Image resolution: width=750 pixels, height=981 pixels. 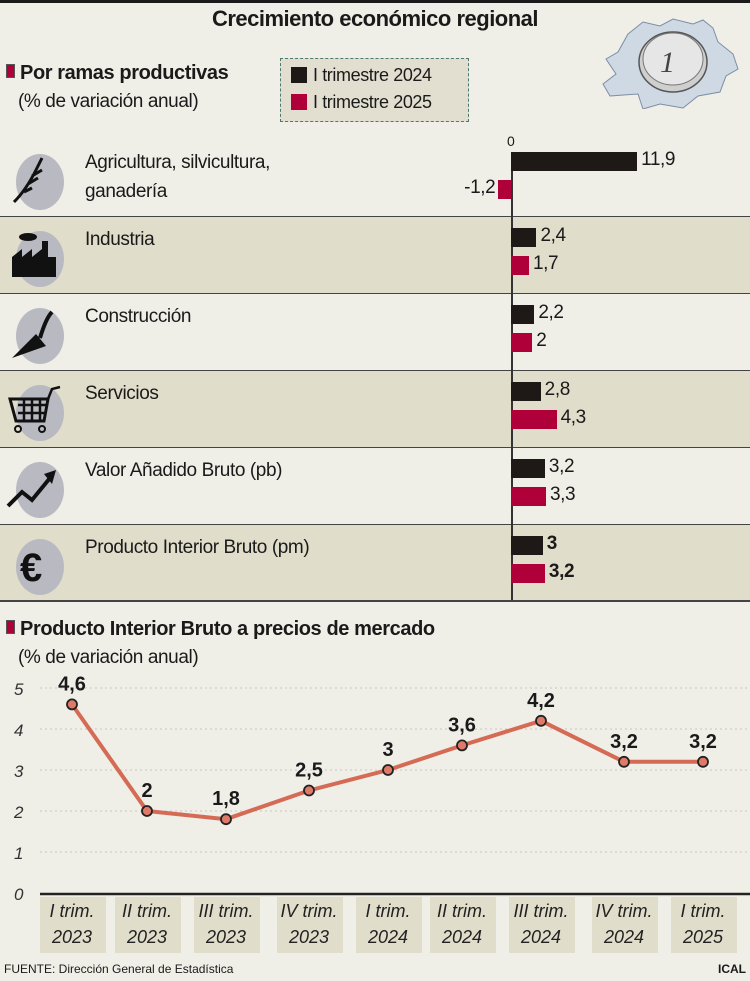 I want to click on bar-value-label: 3,3, so click(x=562, y=494).